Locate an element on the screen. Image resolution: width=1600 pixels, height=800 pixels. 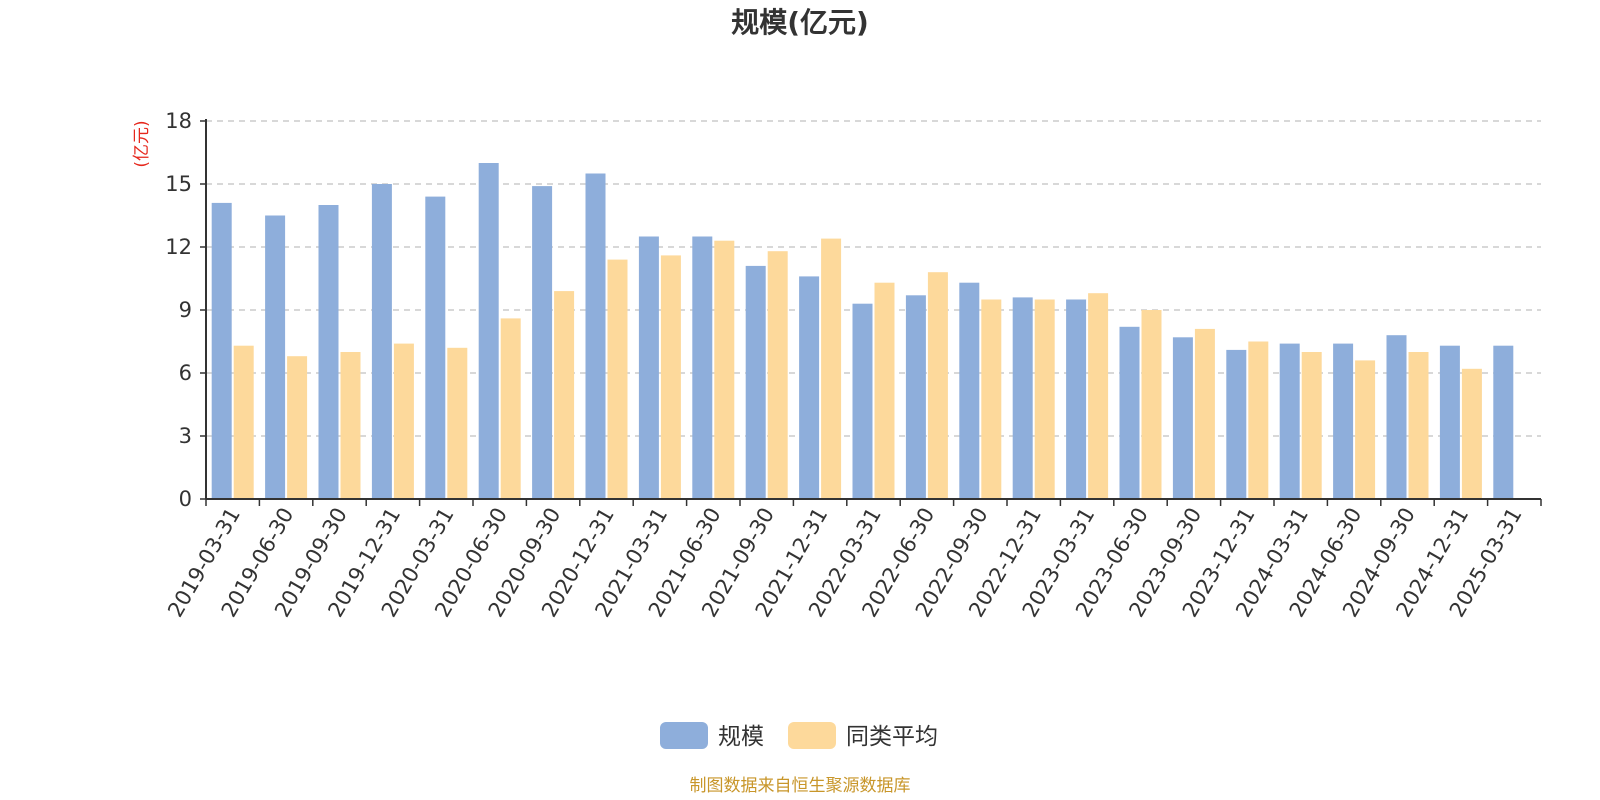
y-tick-label: 3 is located at coordinates (185, 436).